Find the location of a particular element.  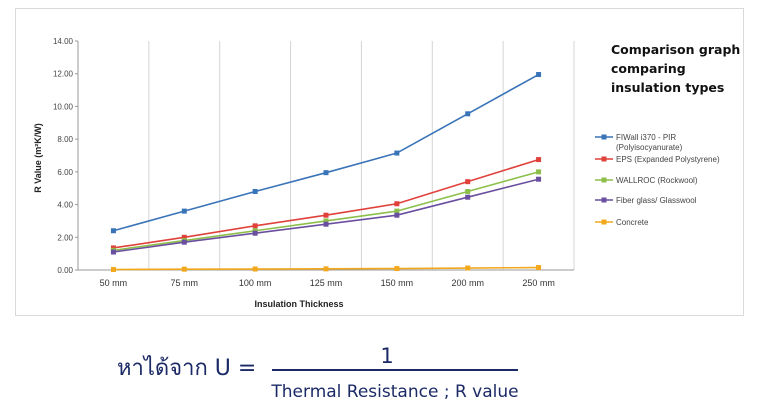

formula-numerator: 1 is located at coordinates (386, 356).